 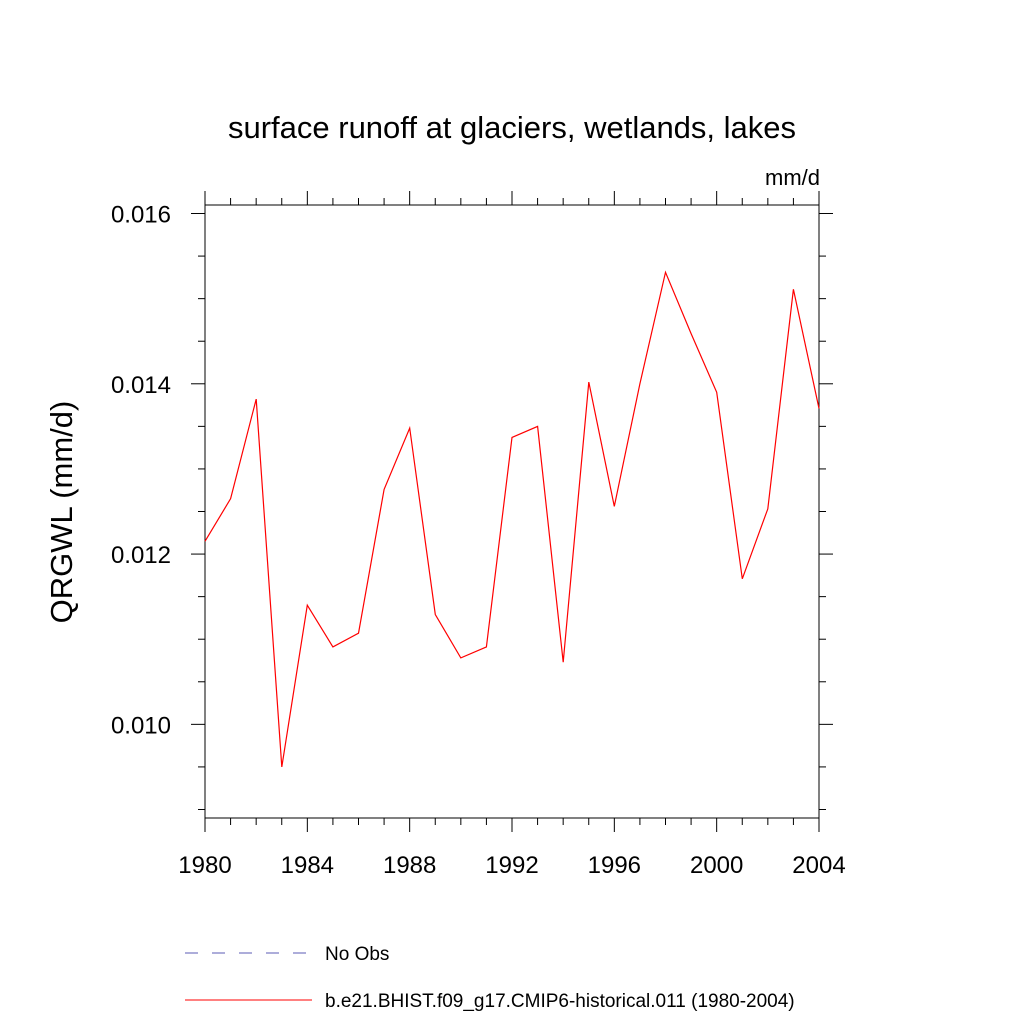 I want to click on x-tick-label: 2000, so click(x=716, y=865).